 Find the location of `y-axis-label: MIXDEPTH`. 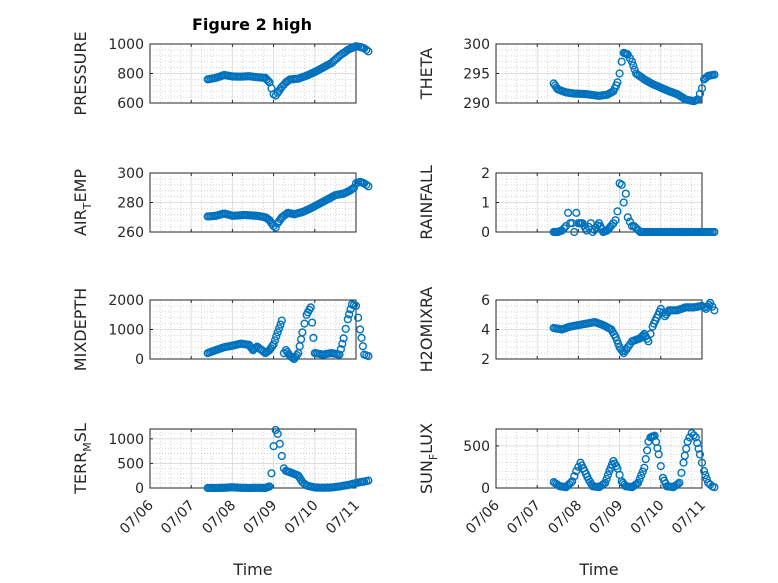

y-axis-label: MIXDEPTH is located at coordinates (80, 329).